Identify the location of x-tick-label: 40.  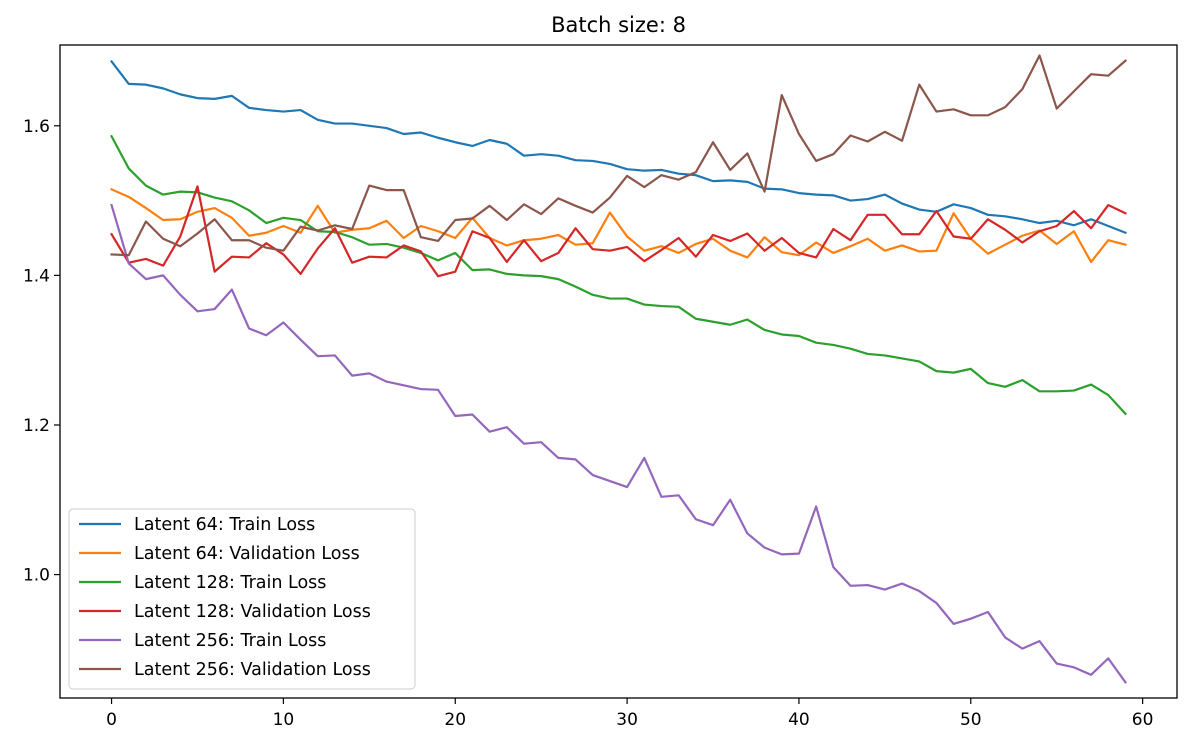
(799, 720).